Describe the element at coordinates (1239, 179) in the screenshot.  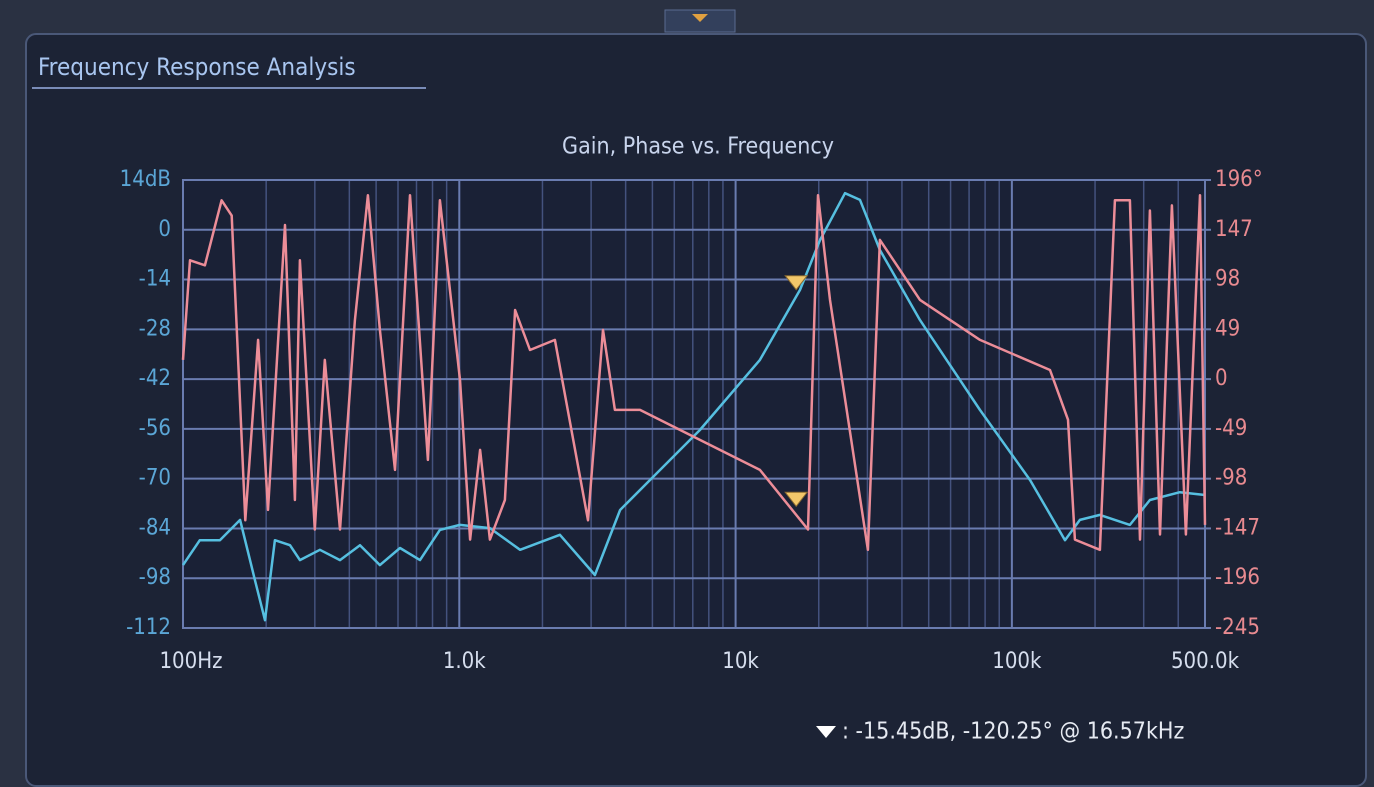
I see `y2-tick-label: 196°` at that location.